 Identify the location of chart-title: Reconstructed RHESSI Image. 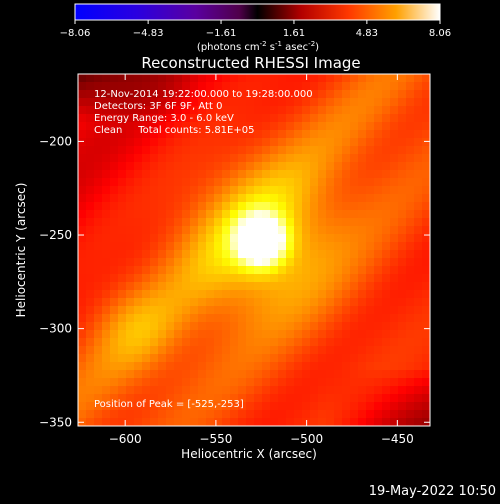
(250, 63).